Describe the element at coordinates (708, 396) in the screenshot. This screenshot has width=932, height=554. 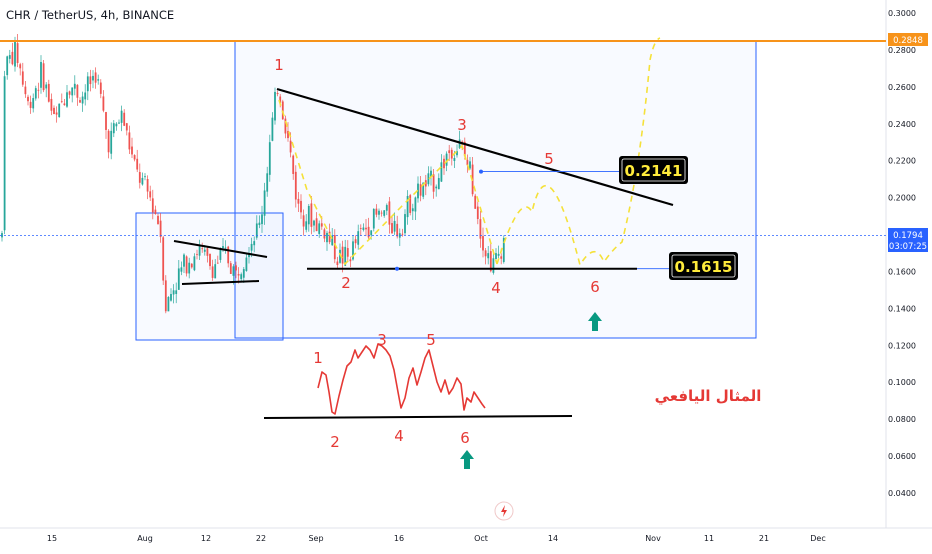
I see `example-caption: المثال اليافعي` at that location.